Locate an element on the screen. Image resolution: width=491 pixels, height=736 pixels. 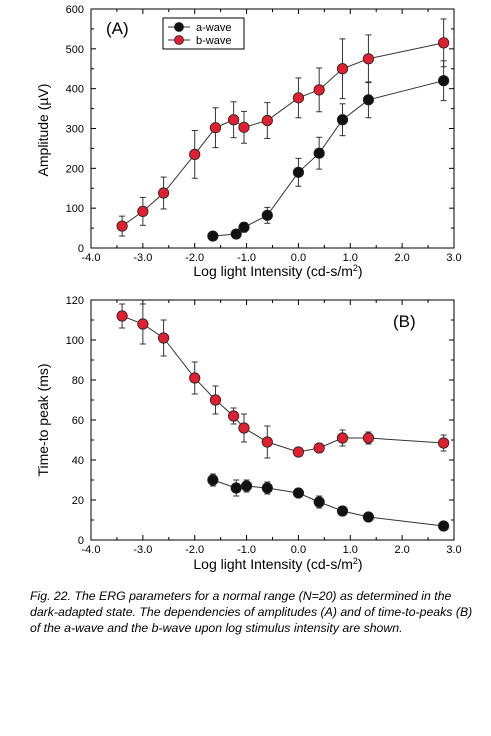
y-tick-label: 600 is located at coordinates (75, 10).